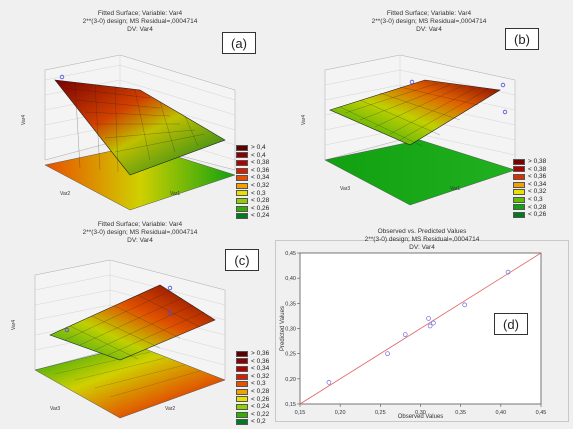  I want to click on legend-item: > 0,36, so click(252, 354).